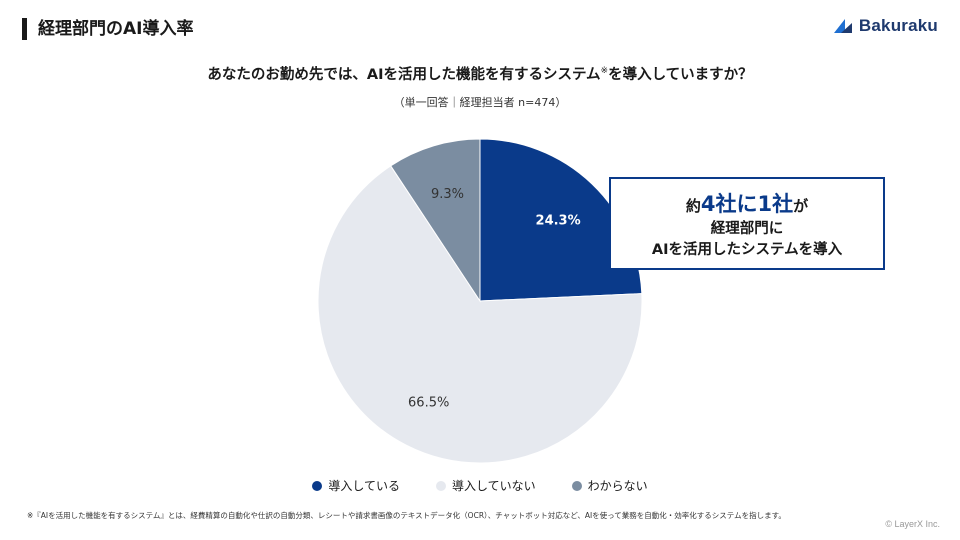 This screenshot has height=540, width=960. What do you see at coordinates (693, 206) in the screenshot?
I see `callout-prefix: 約` at bounding box center [693, 206].